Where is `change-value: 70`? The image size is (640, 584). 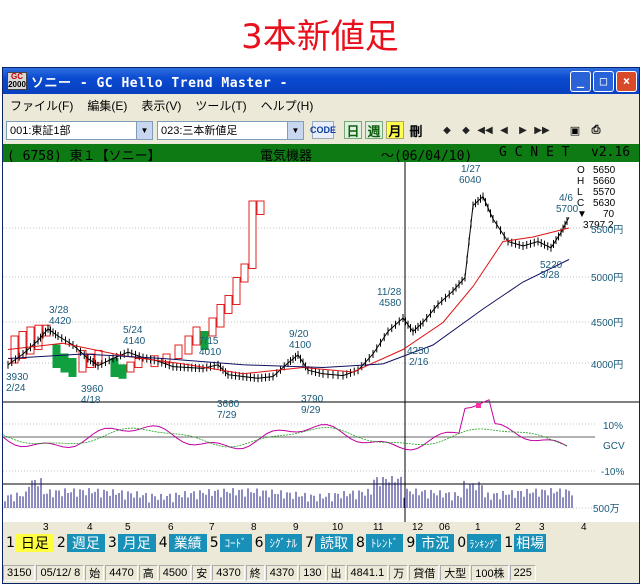 change-value: 70 is located at coordinates (609, 214).